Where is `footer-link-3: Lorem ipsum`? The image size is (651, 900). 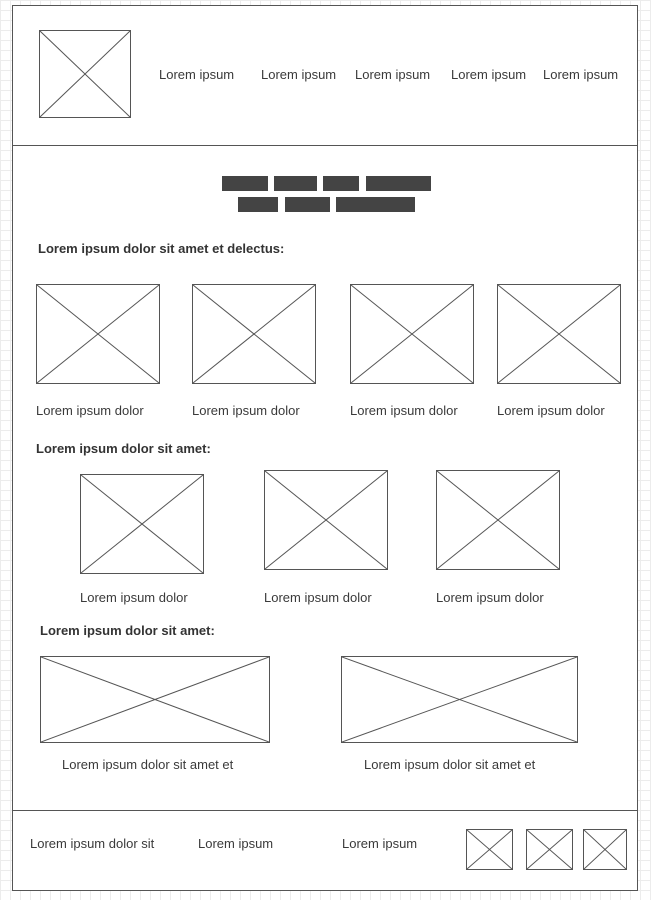
footer-link-3: Lorem ipsum is located at coordinates (380, 843).